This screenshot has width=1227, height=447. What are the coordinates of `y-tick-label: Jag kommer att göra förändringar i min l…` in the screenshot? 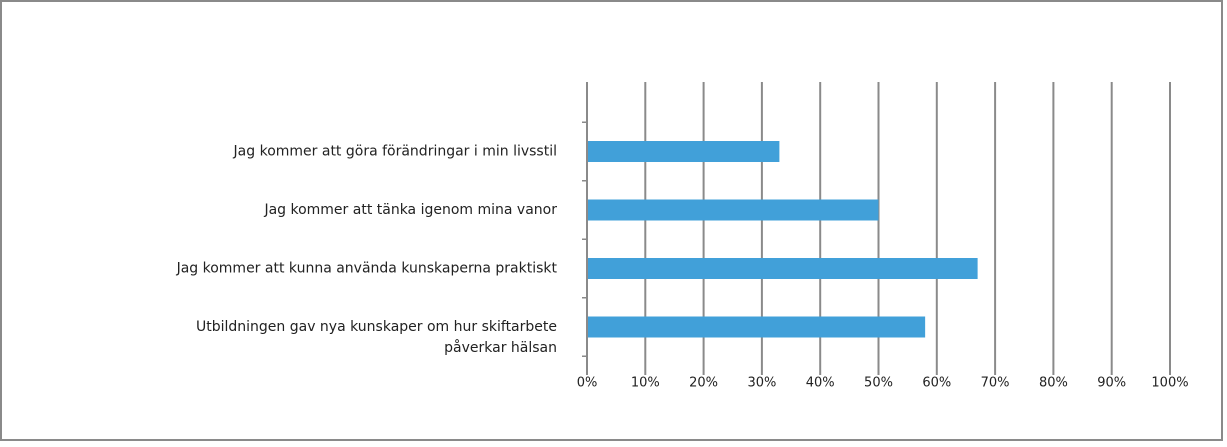 It's located at (395, 152).